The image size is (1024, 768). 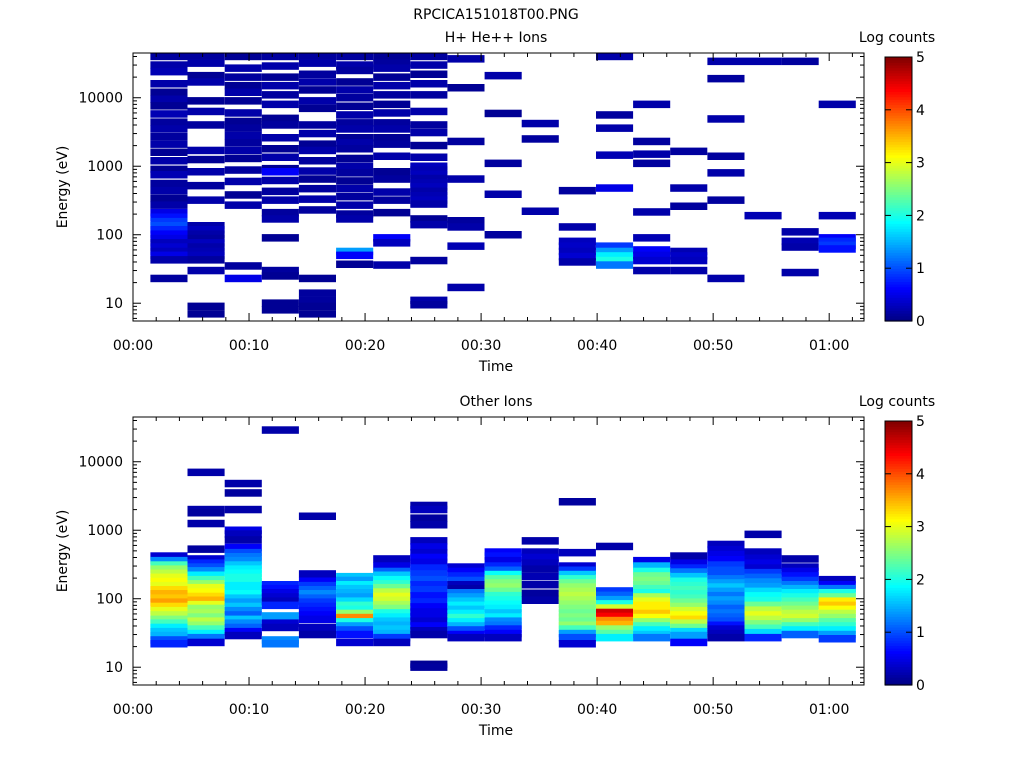 What do you see at coordinates (920, 322) in the screenshot?
I see `colorbar-tick-label: 0` at bounding box center [920, 322].